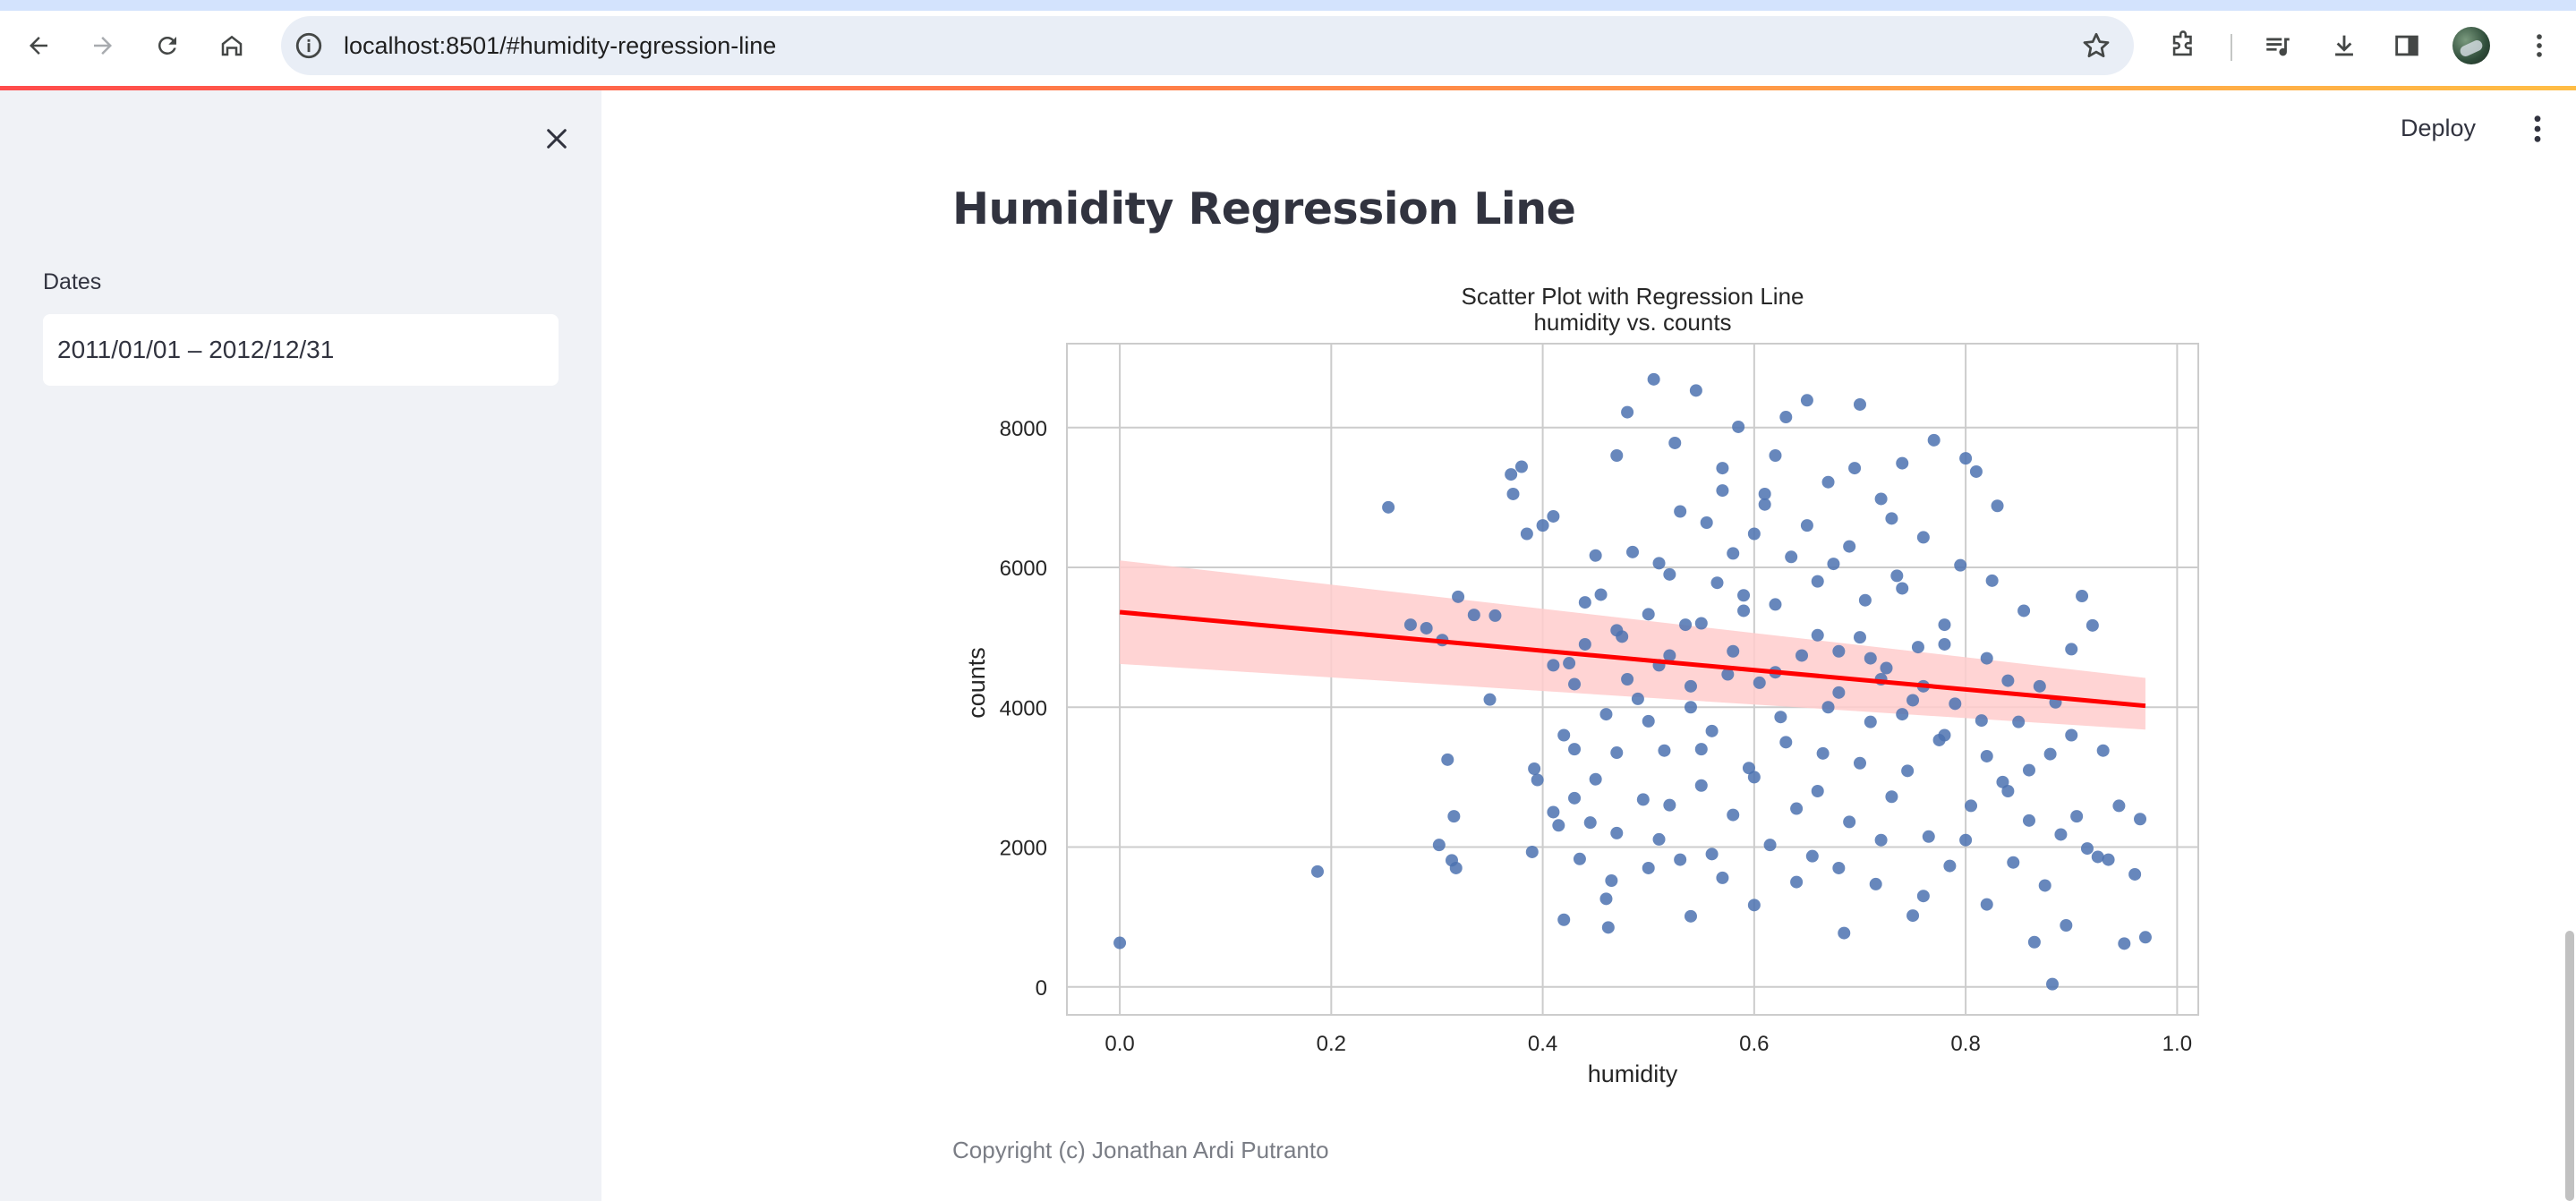  I want to click on header-decoration, so click(1288, 88).